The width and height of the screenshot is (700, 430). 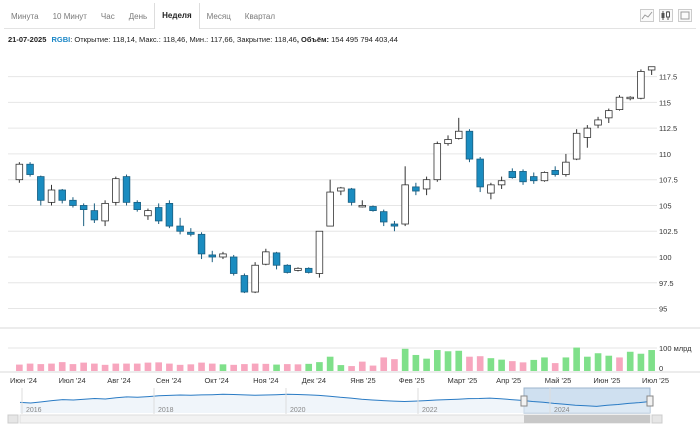 I want to click on open-value: 118,14, so click(x=123, y=39).